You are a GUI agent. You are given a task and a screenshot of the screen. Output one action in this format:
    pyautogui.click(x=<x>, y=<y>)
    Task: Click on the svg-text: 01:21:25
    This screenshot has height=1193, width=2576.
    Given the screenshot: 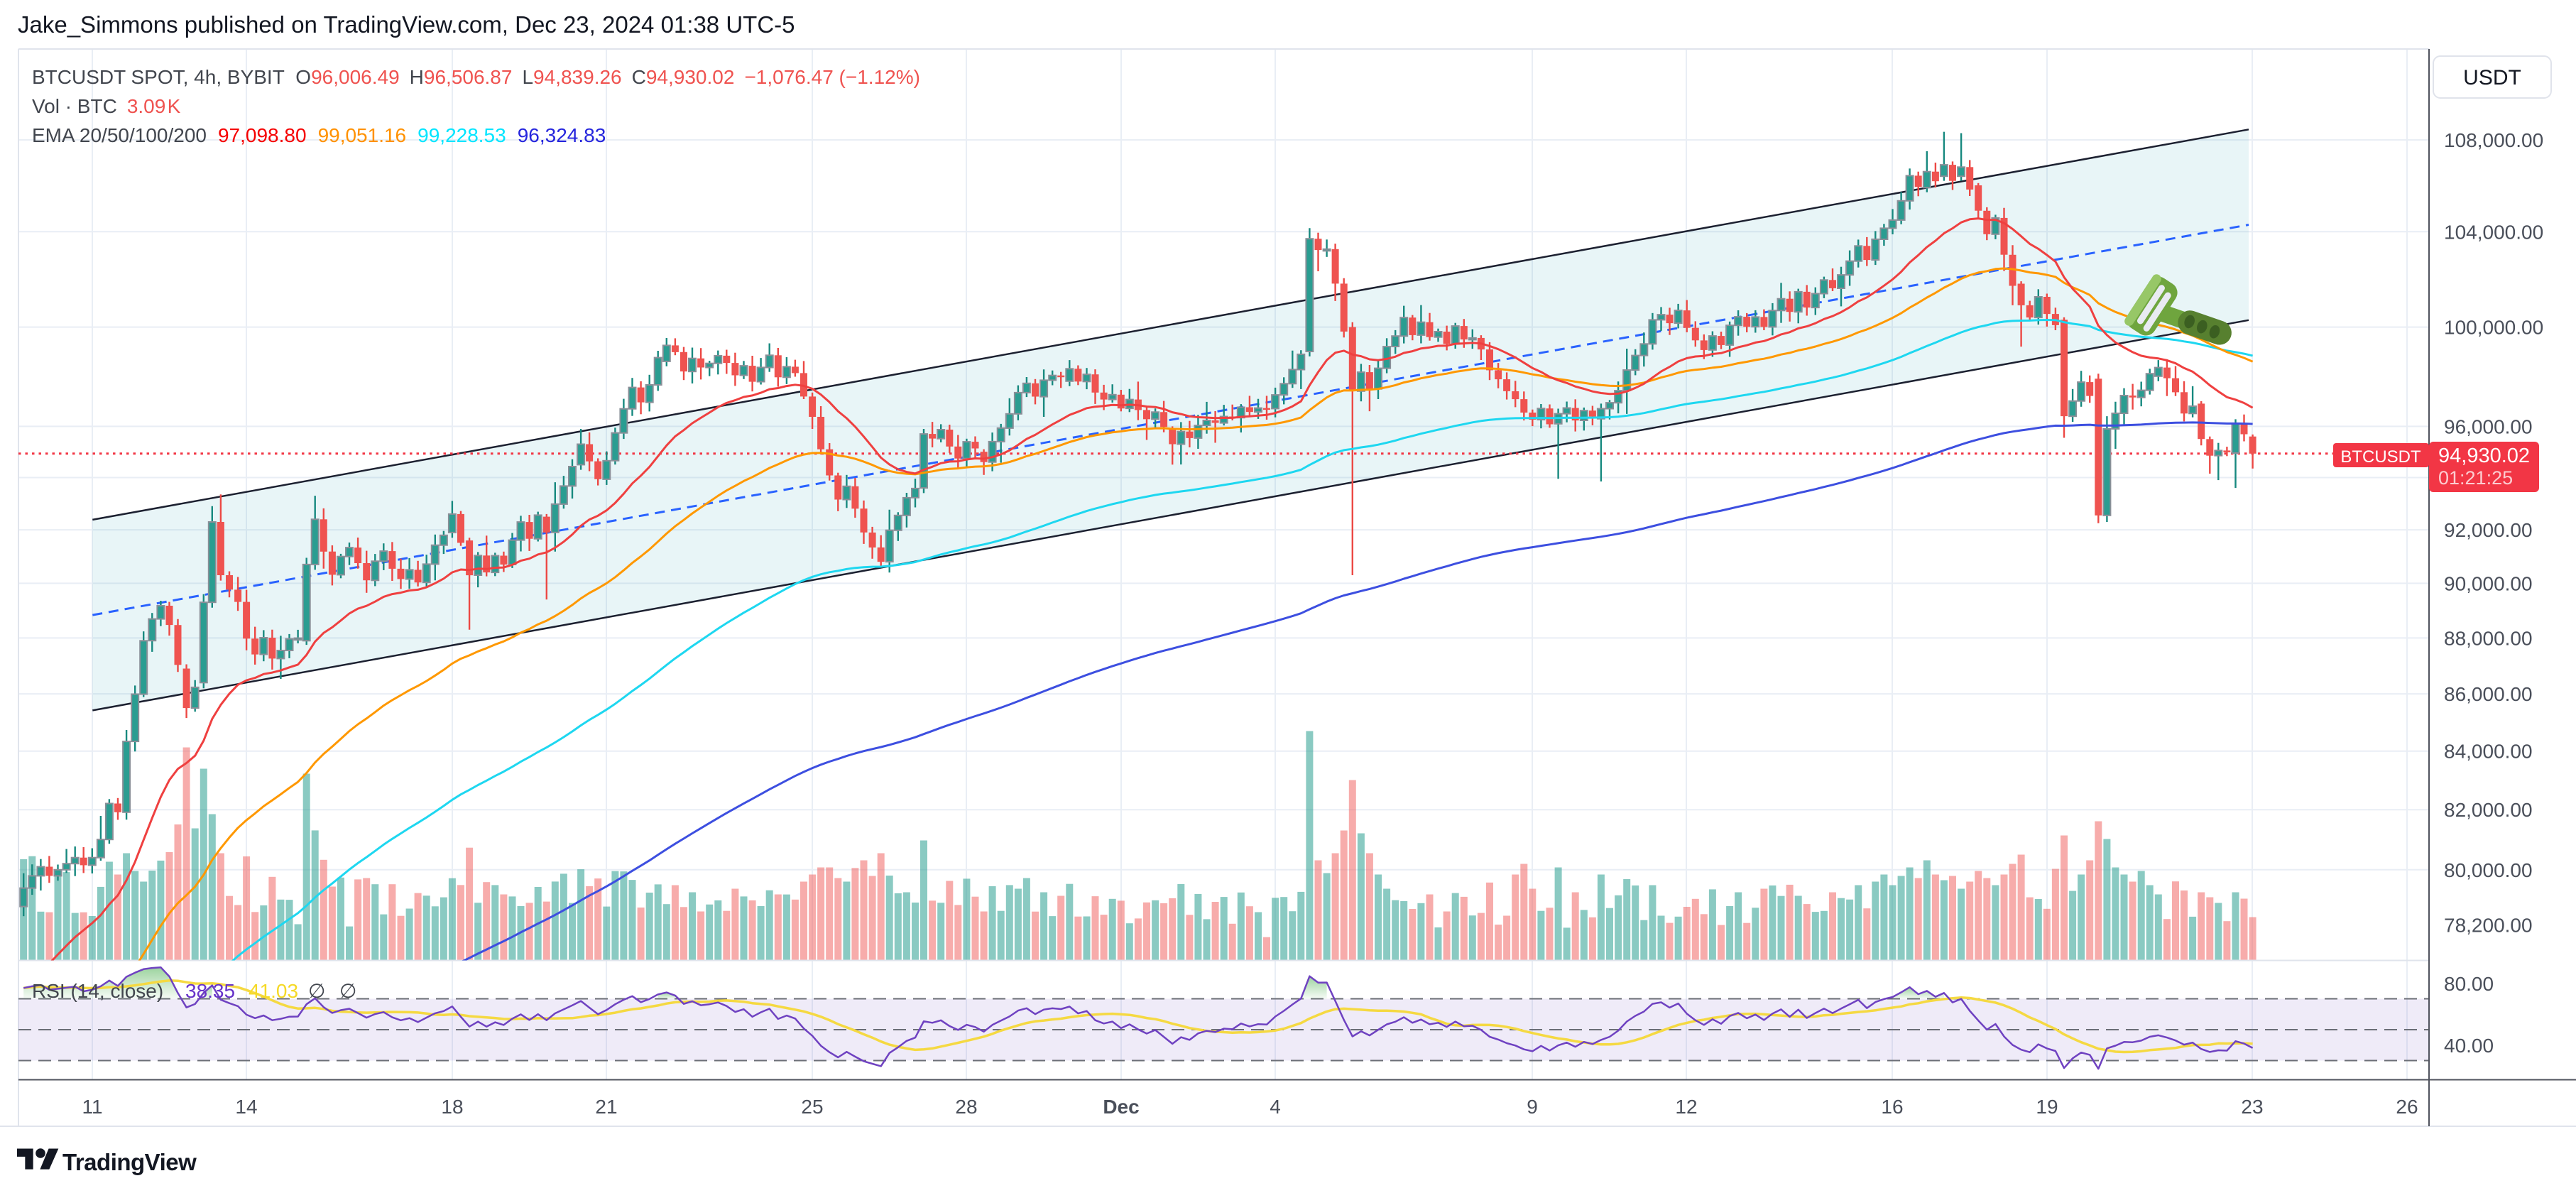 What is the action you would take?
    pyautogui.click(x=2475, y=478)
    